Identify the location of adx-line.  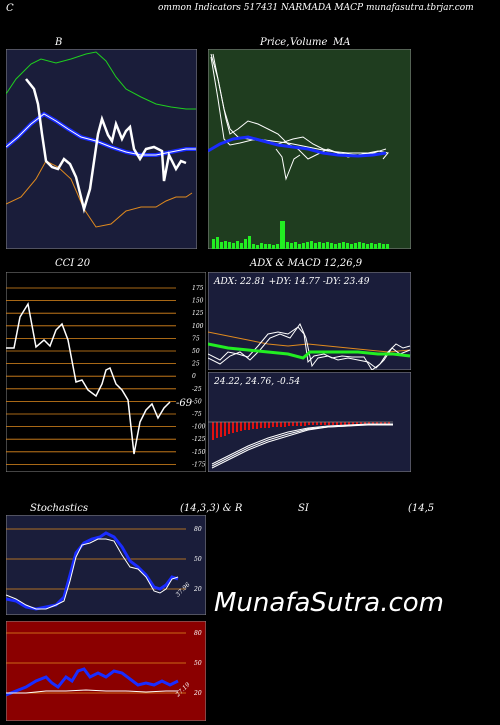
(309, 351).